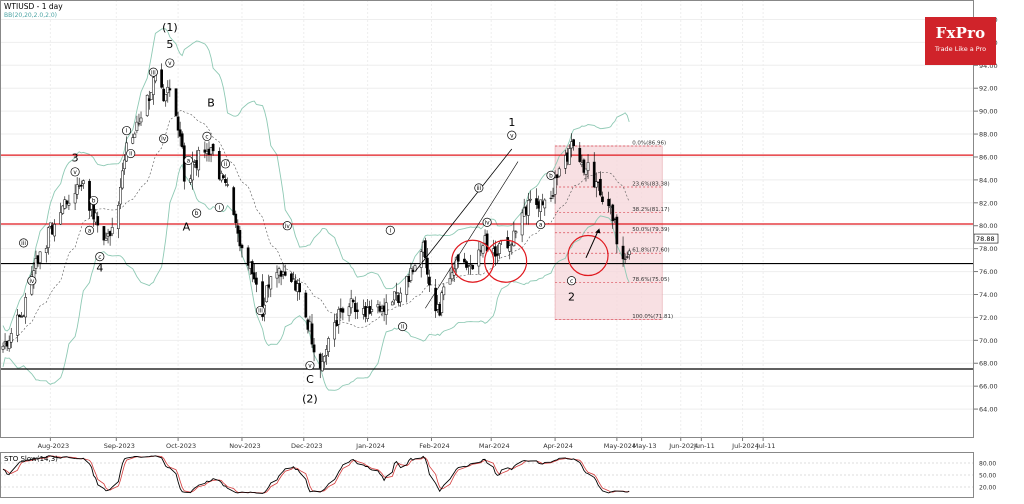 This screenshot has width=1024, height=504. I want to click on projection-arrow-line, so click(592, 244).